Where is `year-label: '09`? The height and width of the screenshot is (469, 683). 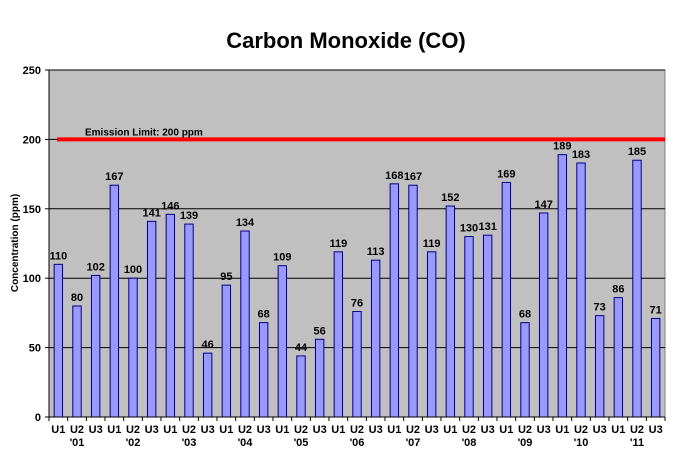
year-label: '09 is located at coordinates (525, 443).